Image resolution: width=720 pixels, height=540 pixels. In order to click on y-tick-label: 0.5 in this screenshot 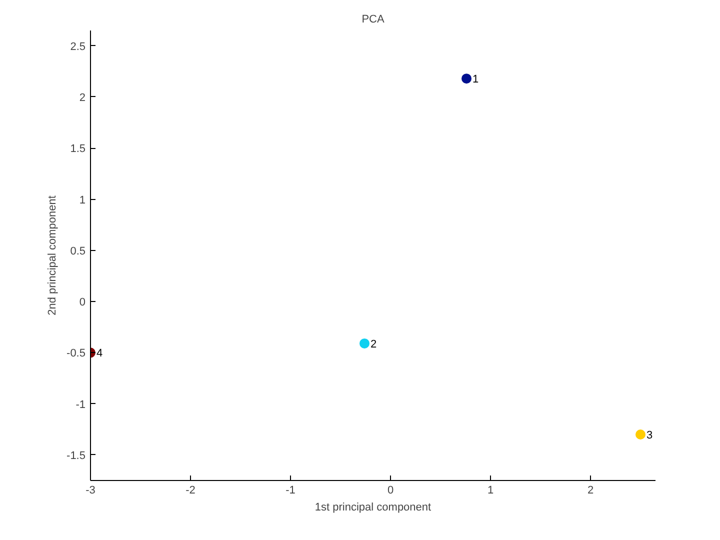, I will do `click(78, 251)`.